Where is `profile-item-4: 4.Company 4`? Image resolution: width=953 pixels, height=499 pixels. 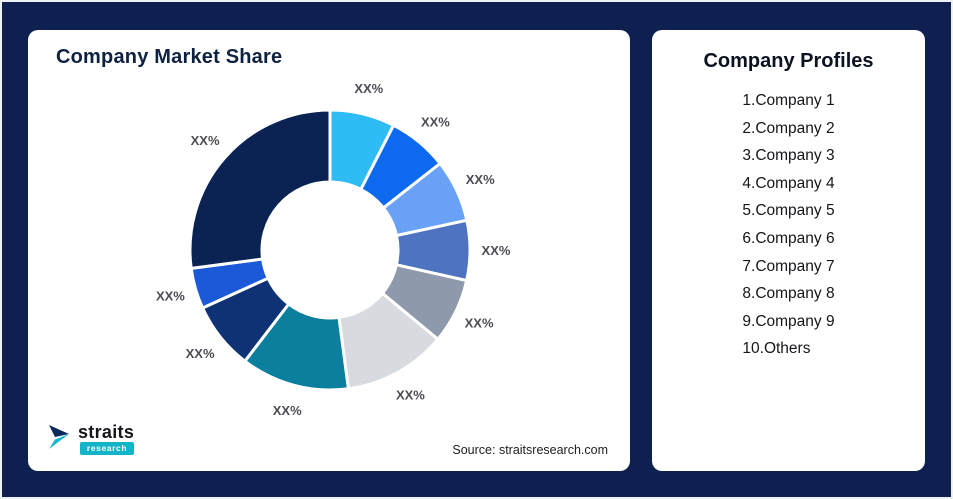 profile-item-4: 4.Company 4 is located at coordinates (788, 183).